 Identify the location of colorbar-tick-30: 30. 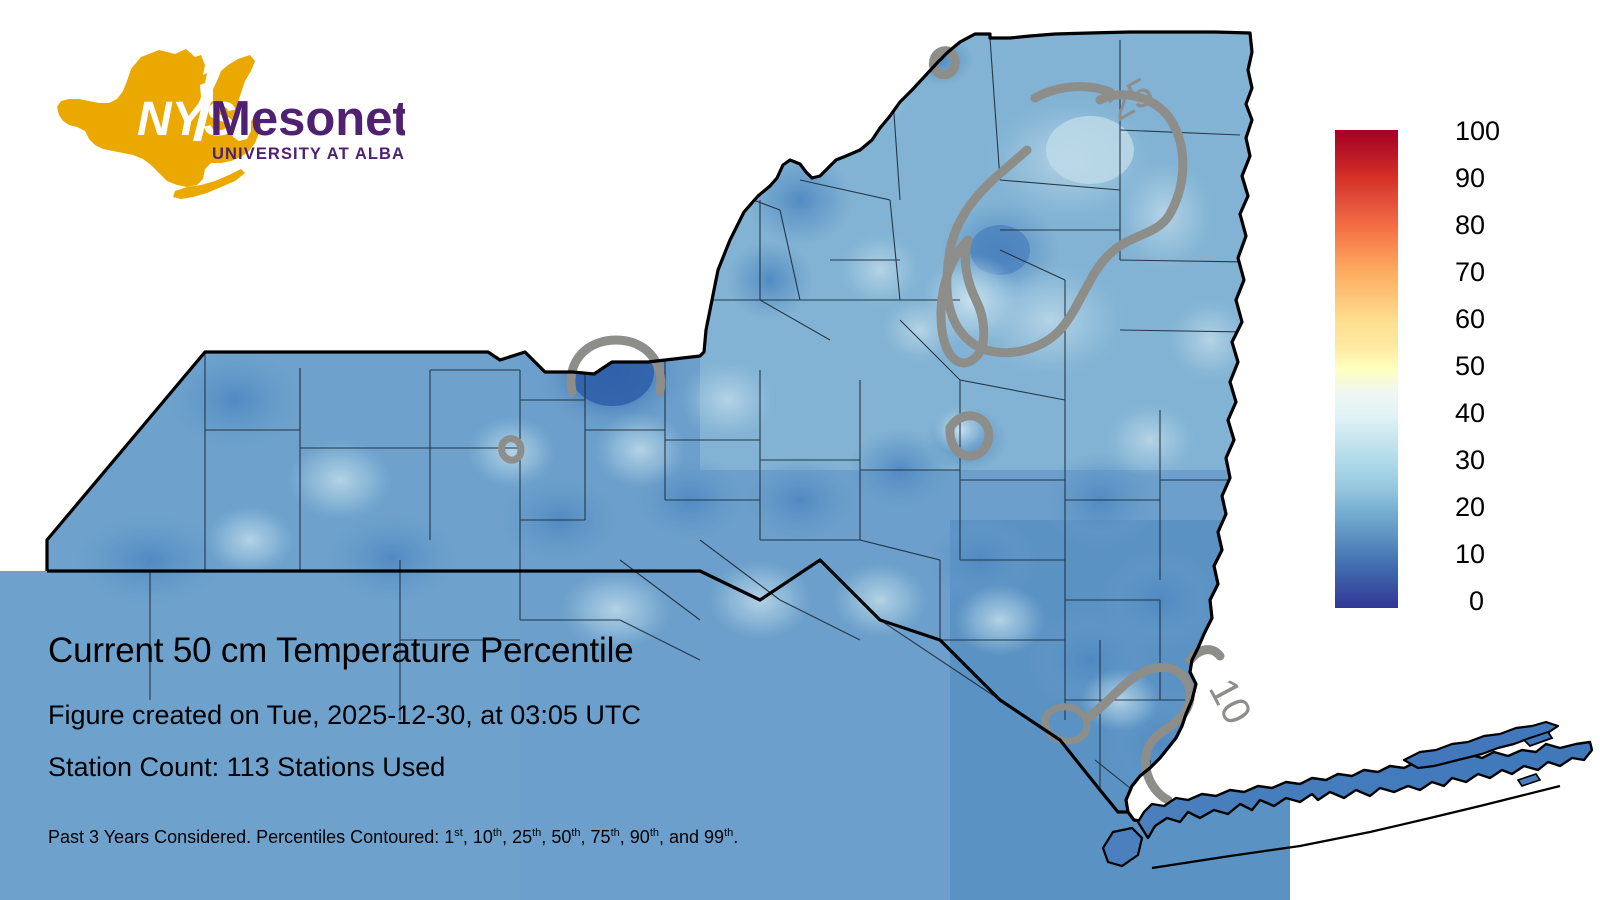
(1470, 460).